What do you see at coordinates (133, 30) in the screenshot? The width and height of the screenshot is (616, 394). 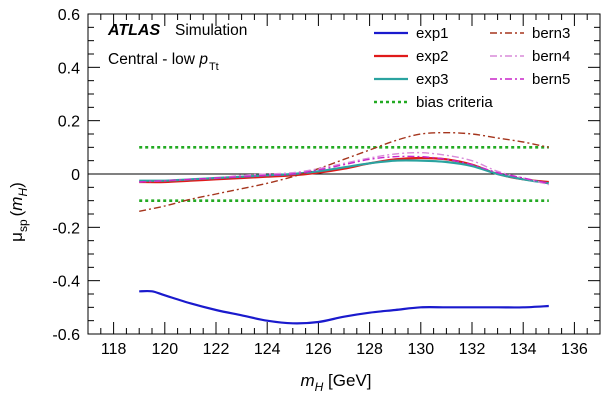 I see `atlas-label: ATLAS` at bounding box center [133, 30].